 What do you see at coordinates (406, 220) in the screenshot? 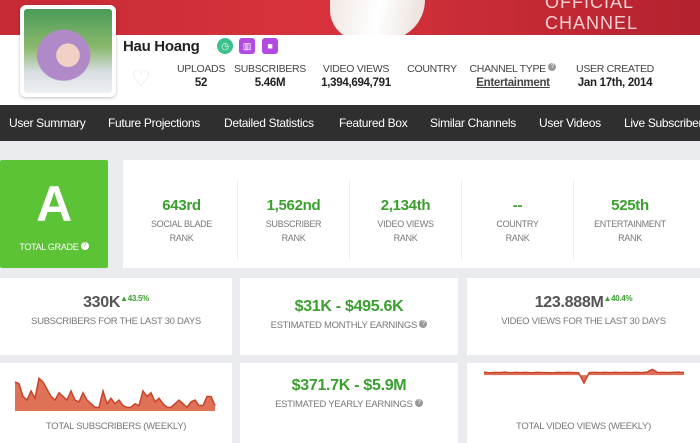
I see `rank-video-views: 2,134th VIDEO VIEWS RANK` at bounding box center [406, 220].